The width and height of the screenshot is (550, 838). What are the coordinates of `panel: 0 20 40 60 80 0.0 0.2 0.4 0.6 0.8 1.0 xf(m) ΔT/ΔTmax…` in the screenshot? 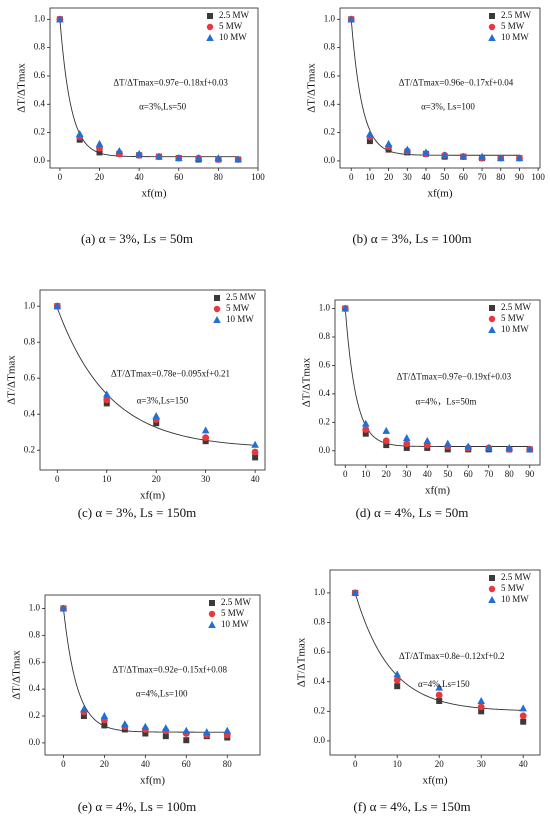 It's located at (136, 690).